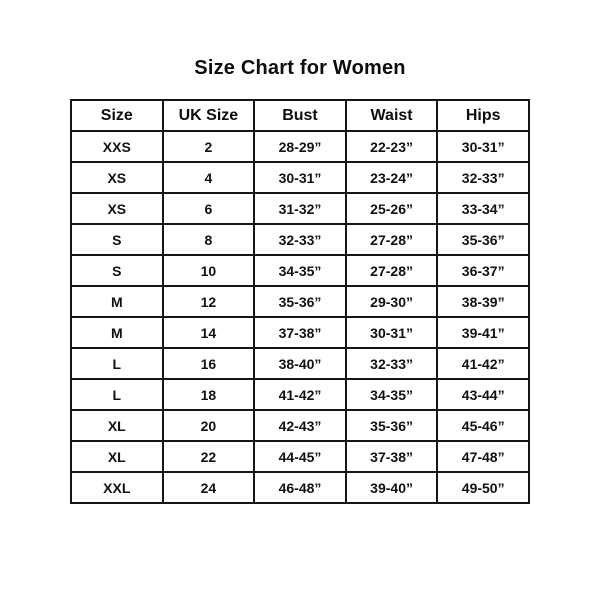 Image resolution: width=600 pixels, height=600 pixels. I want to click on table-cell: 23-24”, so click(391, 177).